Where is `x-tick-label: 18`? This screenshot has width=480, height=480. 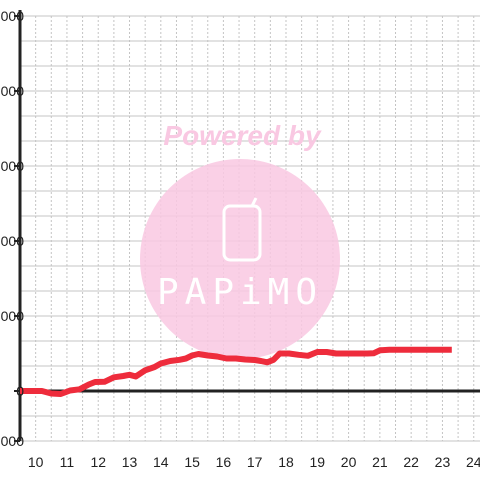 x-tick-label: 18 is located at coordinates (286, 462).